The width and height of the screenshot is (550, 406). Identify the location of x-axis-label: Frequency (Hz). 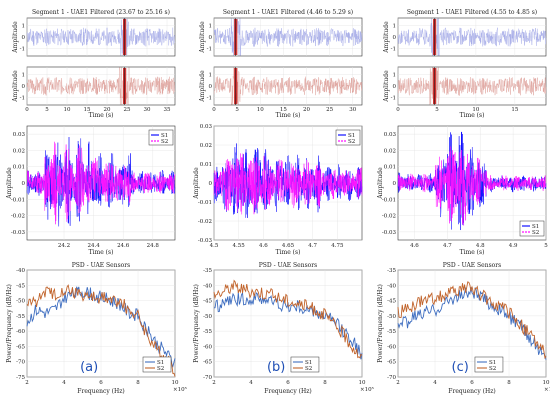
(100, 391).